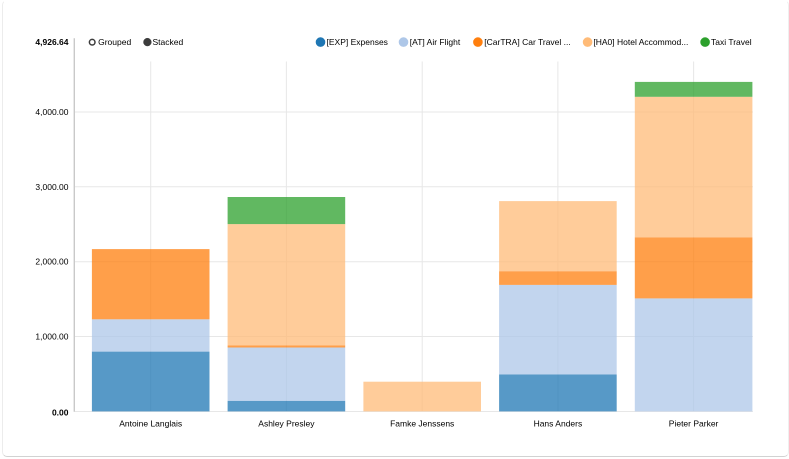 The image size is (789, 459). Describe the element at coordinates (168, 42) in the screenshot. I see `svg-text: Stacked` at that location.